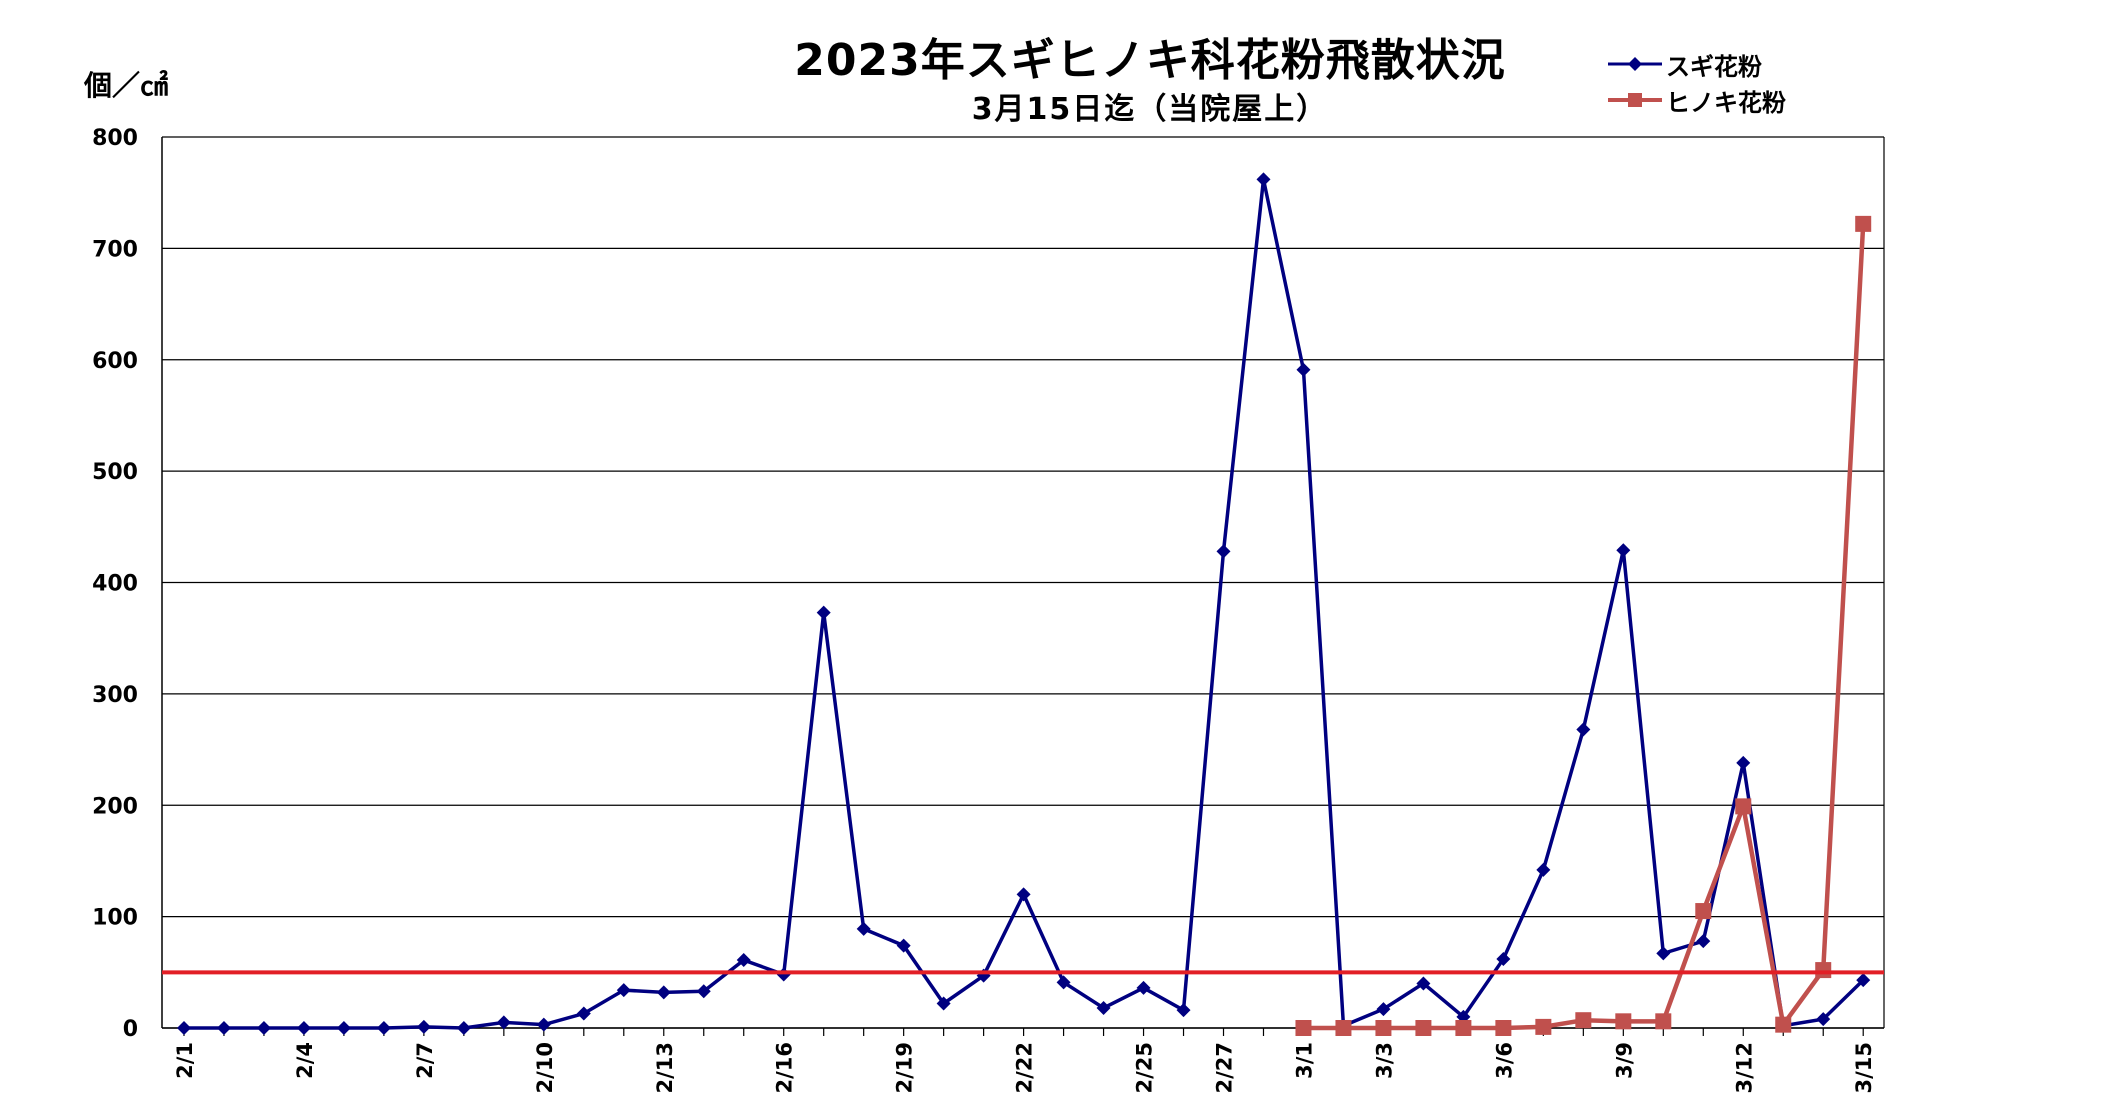  What do you see at coordinates (1624, 1060) in the screenshot?
I see `x-tick-label: 3/9` at bounding box center [1624, 1060].